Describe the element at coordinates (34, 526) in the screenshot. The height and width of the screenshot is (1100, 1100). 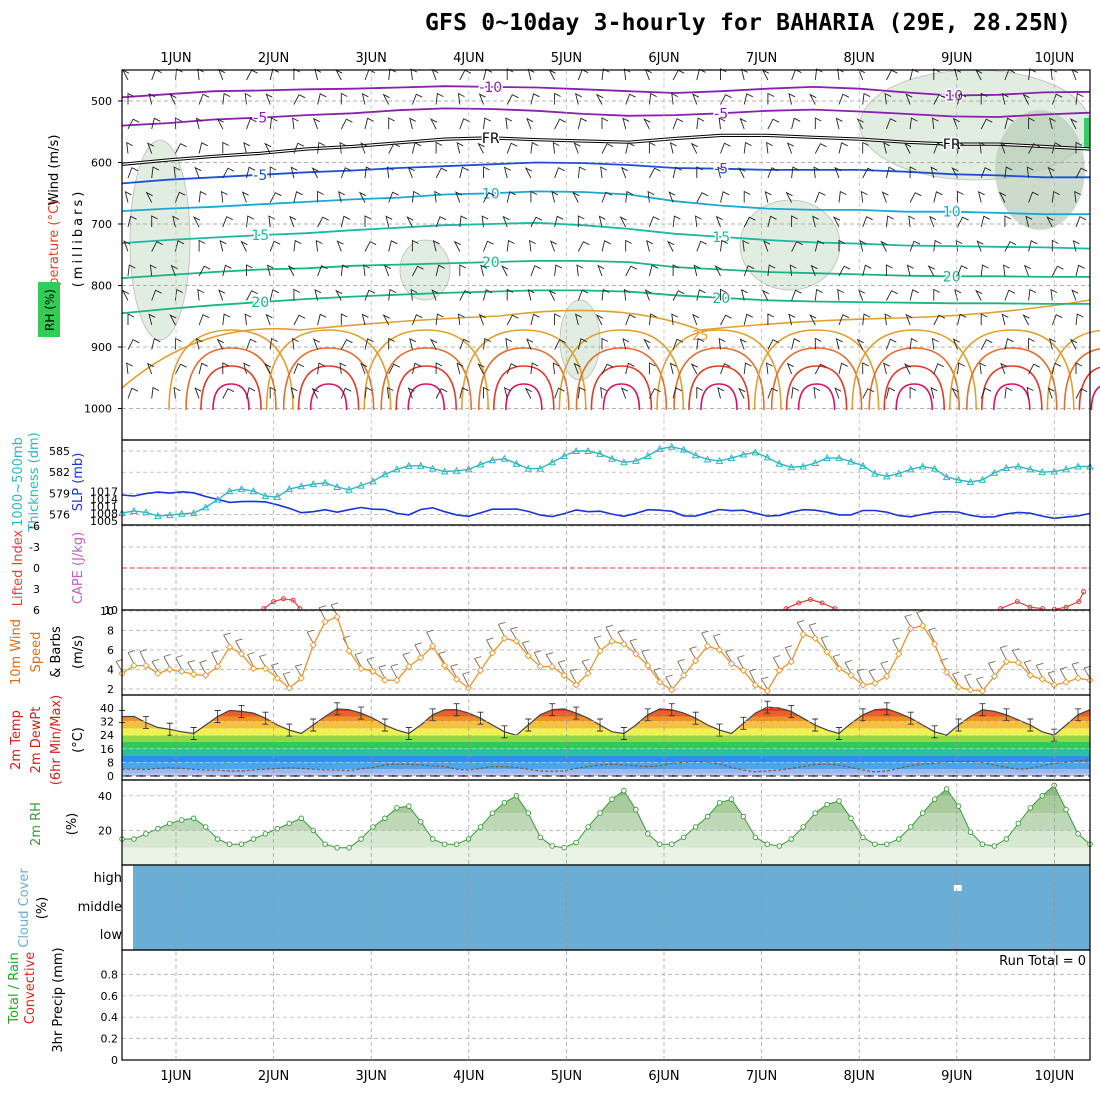
I see `lifted-tick-label: -6` at that location.